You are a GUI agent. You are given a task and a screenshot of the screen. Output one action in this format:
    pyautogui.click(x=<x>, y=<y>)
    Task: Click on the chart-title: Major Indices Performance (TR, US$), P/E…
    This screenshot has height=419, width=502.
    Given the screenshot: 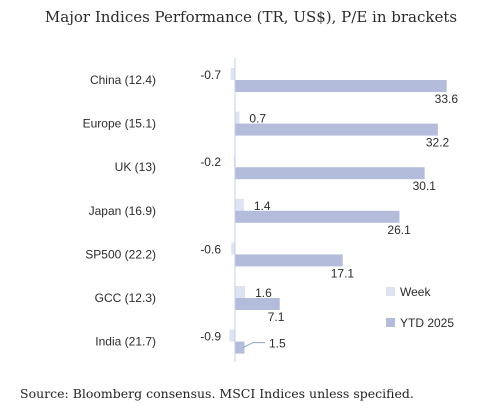 What is the action you would take?
    pyautogui.click(x=251, y=17)
    